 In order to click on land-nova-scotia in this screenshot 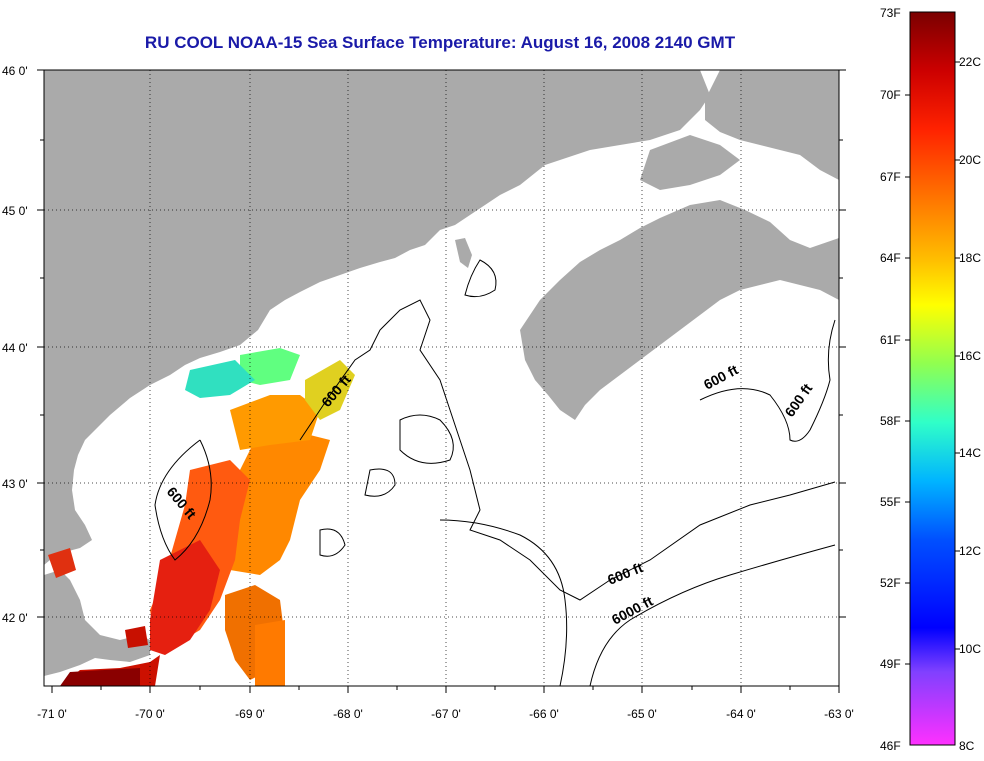, I will do `click(679, 310)`.